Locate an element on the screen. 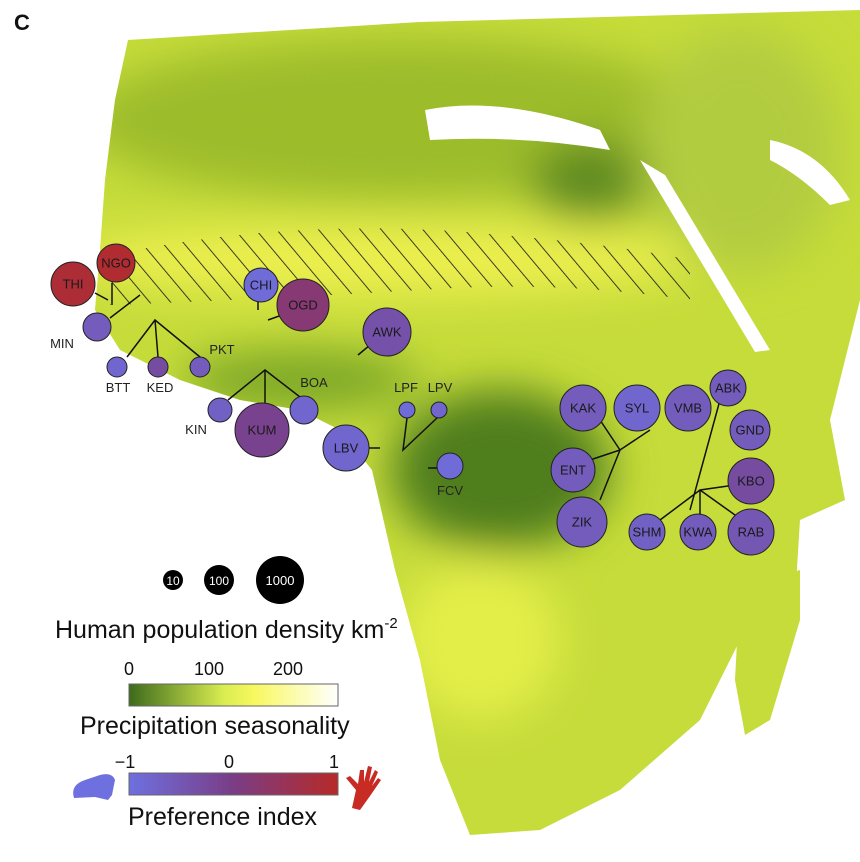  site-marker-ogd is located at coordinates (303, 305).